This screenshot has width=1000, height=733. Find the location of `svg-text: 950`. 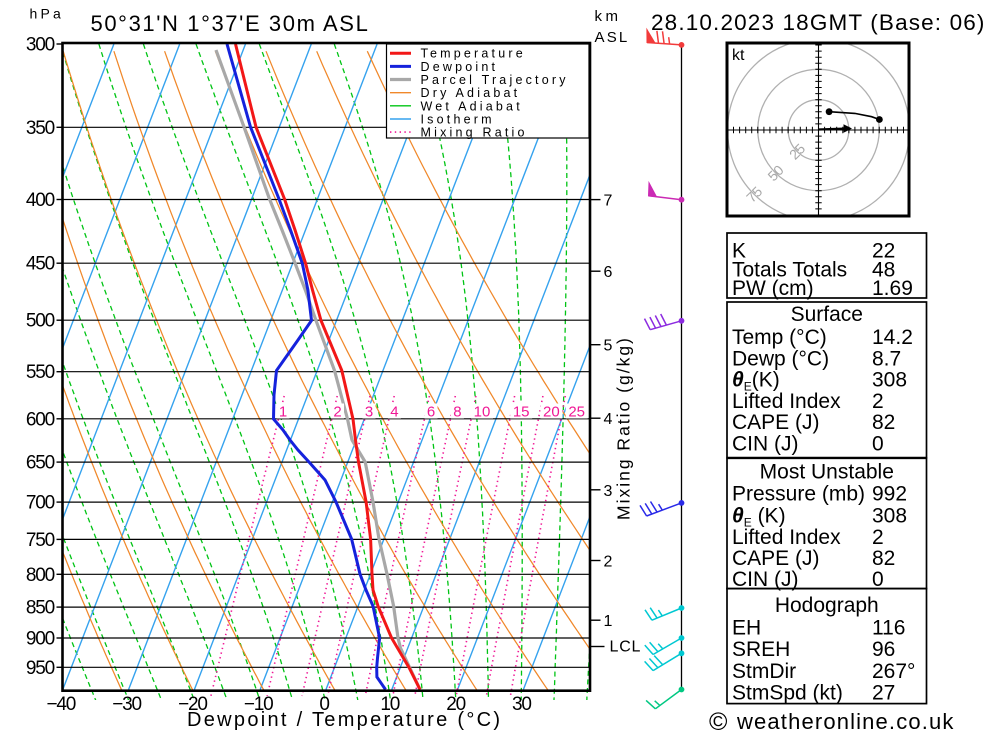

svg-text: 950 is located at coordinates (40, 668).